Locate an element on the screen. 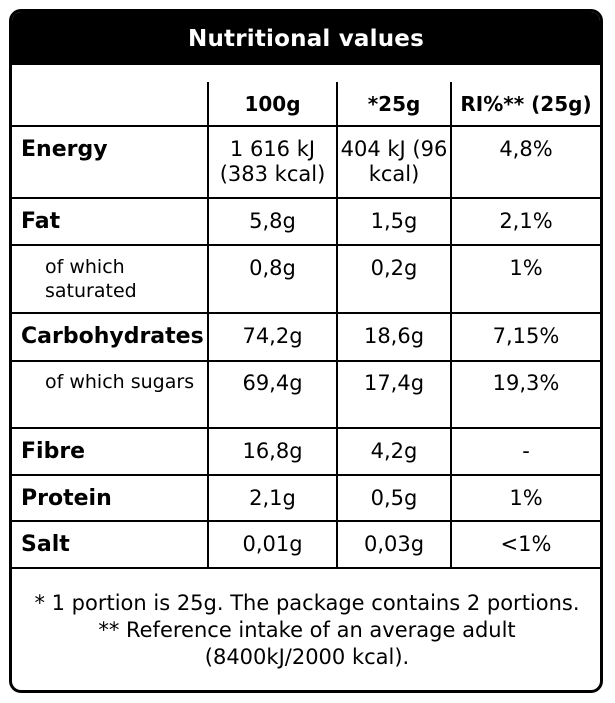 This screenshot has width=615, height=703. salt-ri: <1% is located at coordinates (526, 544).